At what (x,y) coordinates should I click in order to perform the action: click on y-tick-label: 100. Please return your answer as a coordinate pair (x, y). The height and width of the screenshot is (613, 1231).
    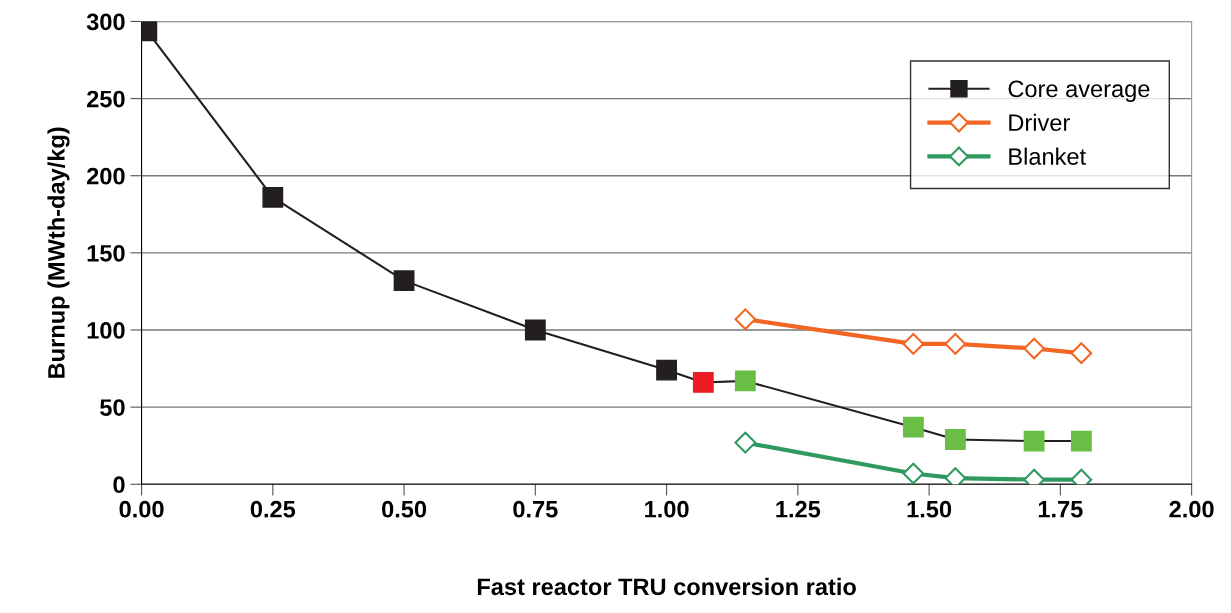
    Looking at the image, I should click on (106, 330).